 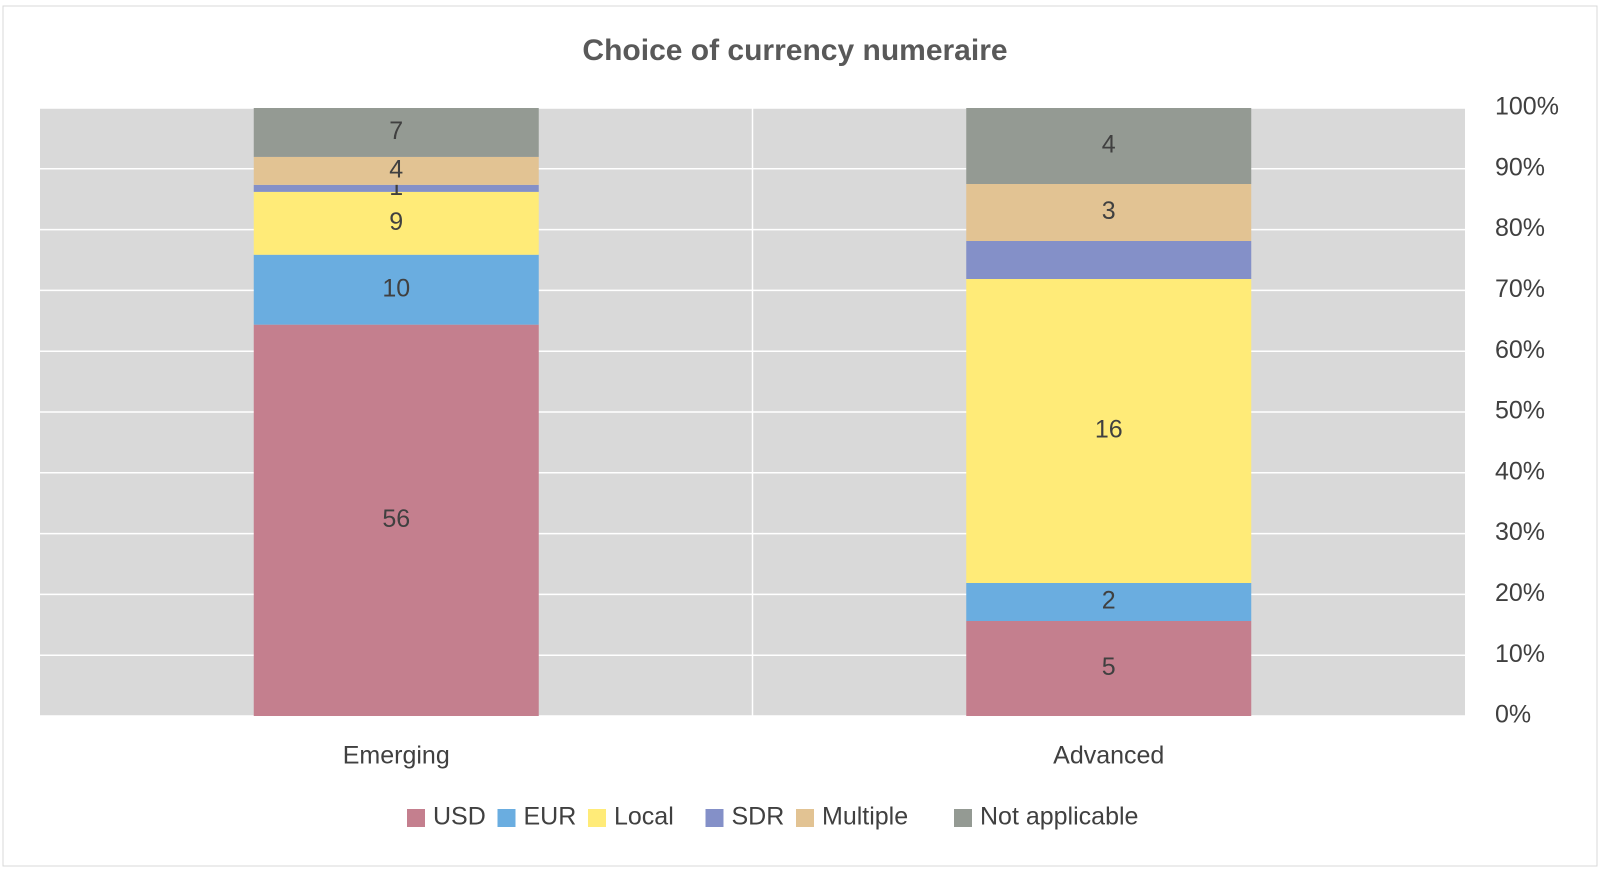 I want to click on data-label: 9, so click(x=396, y=222).